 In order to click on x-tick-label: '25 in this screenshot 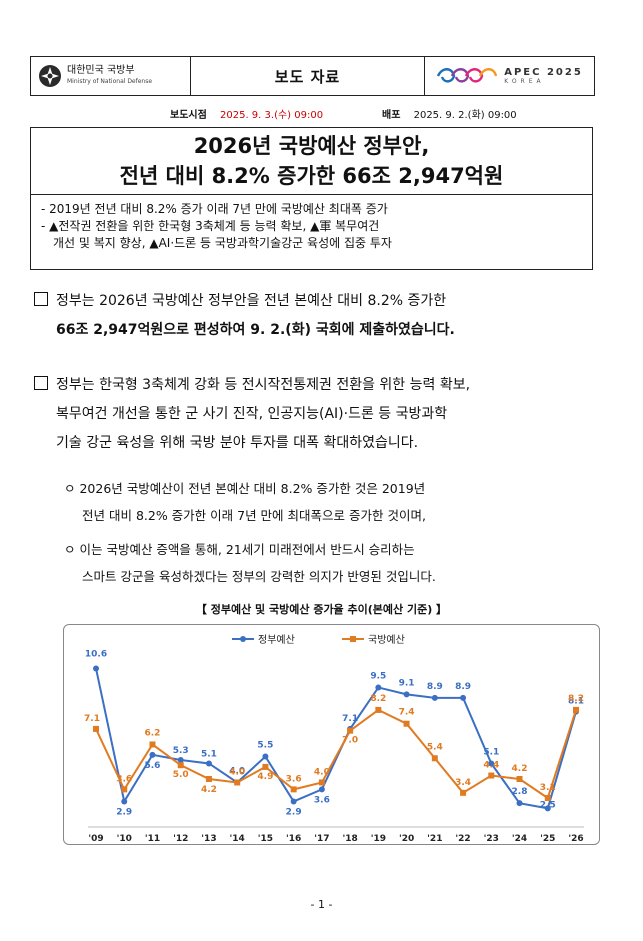, I will do `click(547, 839)`.